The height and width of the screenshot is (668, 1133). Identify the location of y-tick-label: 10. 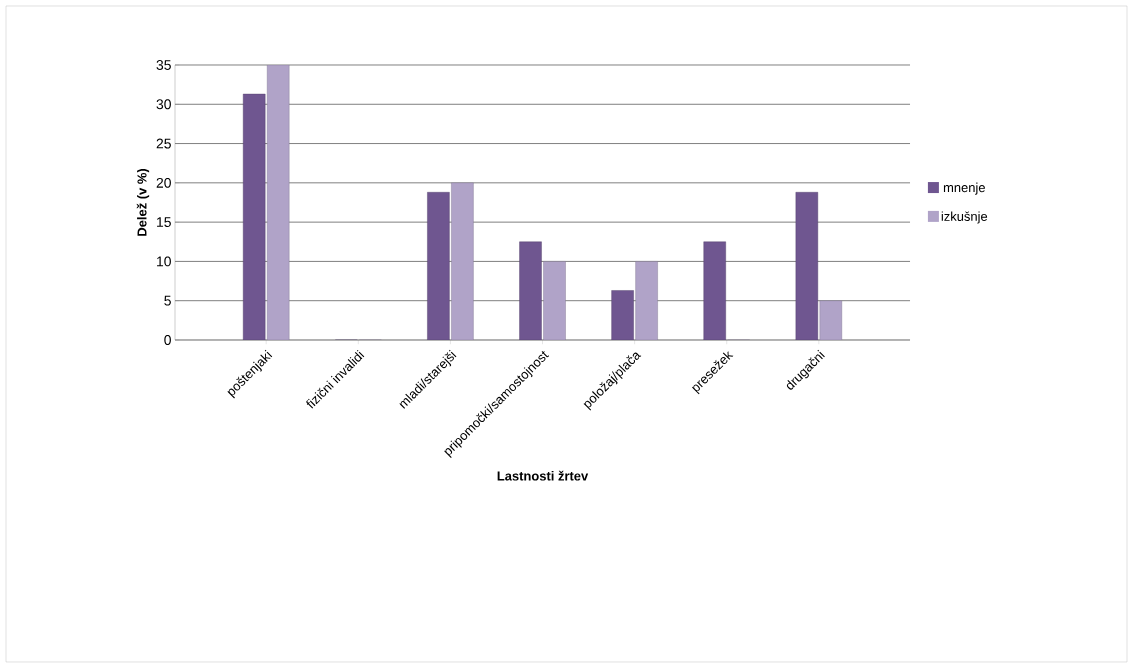
(164, 261).